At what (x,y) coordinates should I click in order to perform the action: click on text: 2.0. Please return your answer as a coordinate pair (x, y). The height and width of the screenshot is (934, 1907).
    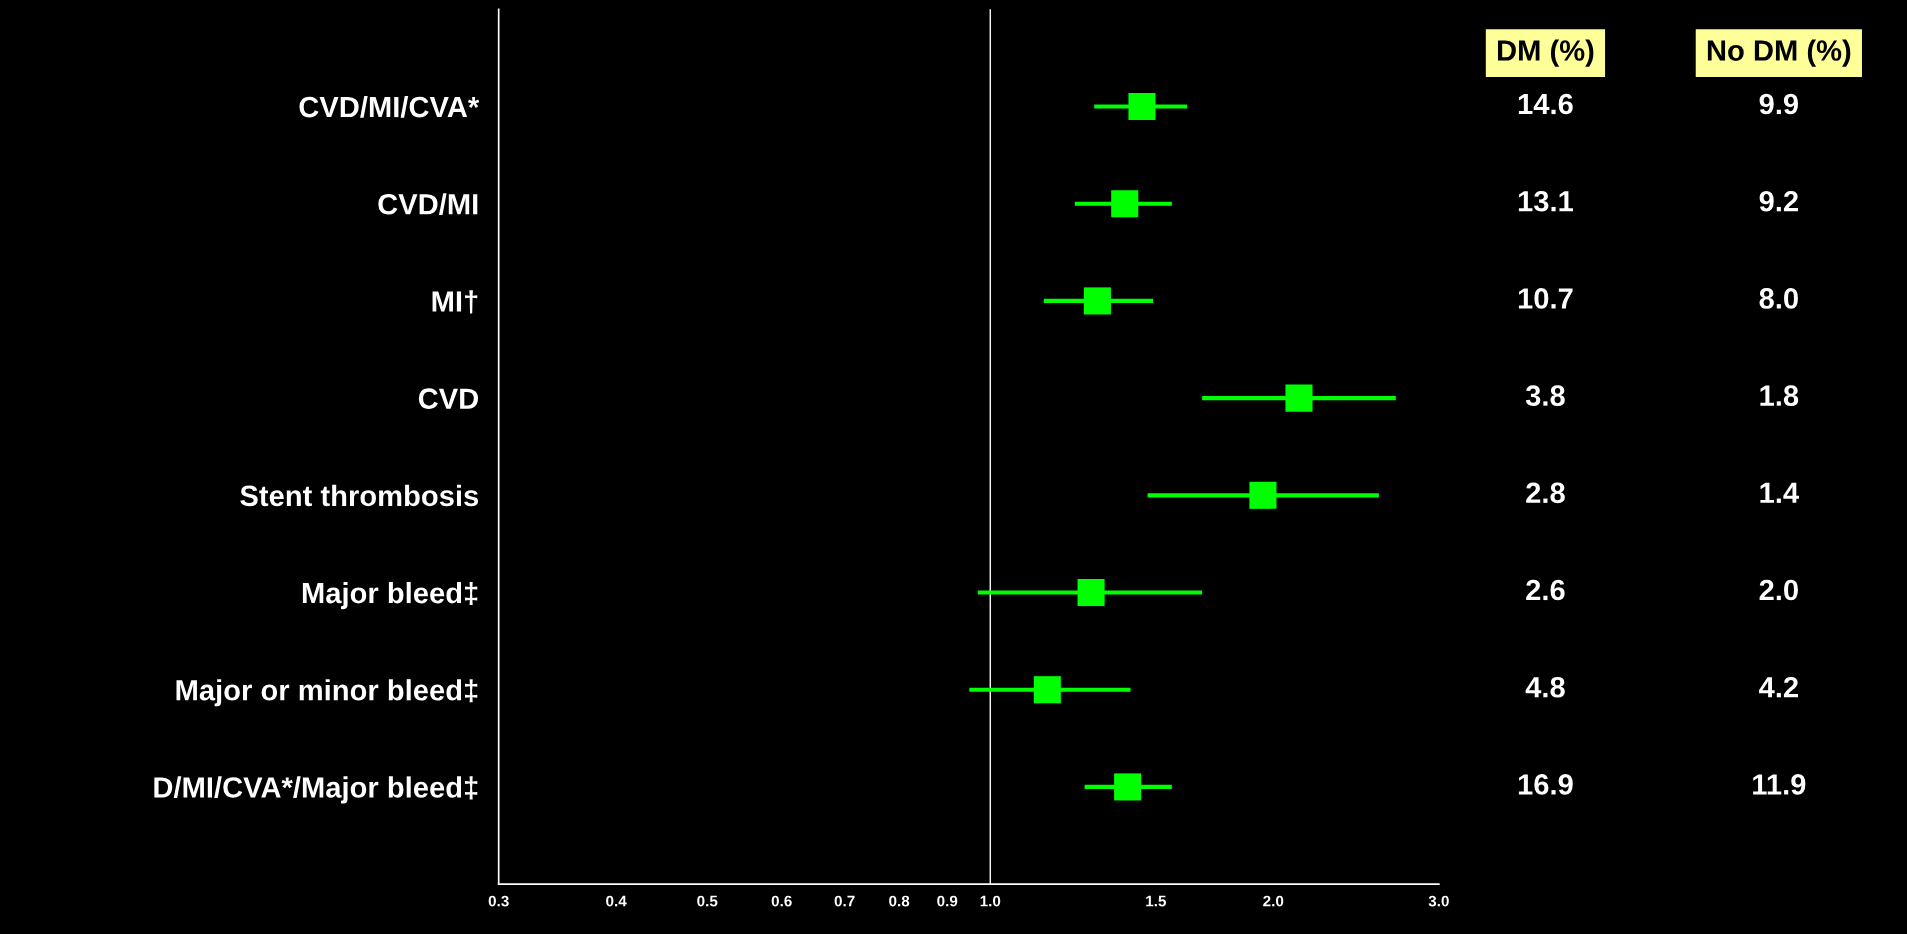
    Looking at the image, I should click on (1778, 590).